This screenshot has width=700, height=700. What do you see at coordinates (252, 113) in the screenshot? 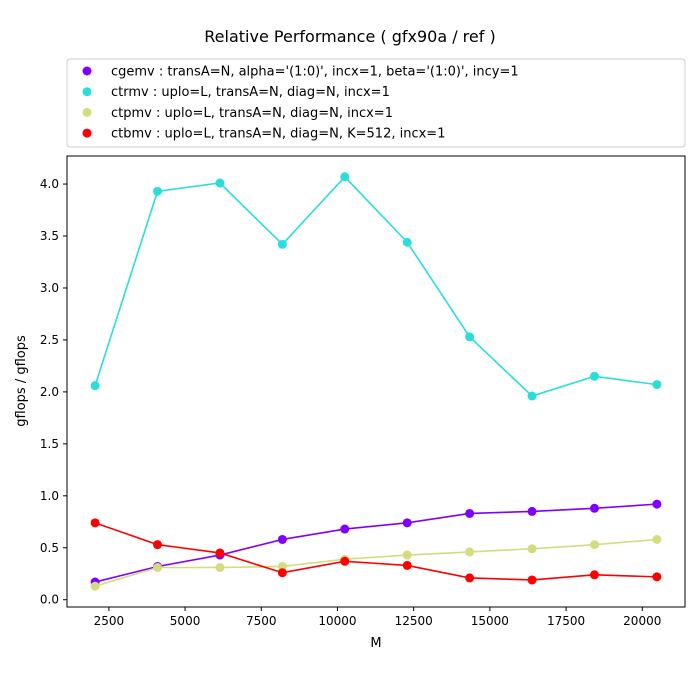
I see `legend-label: ctpmv : uplo=L, transA=N, diag=N, incx=1` at bounding box center [252, 113].